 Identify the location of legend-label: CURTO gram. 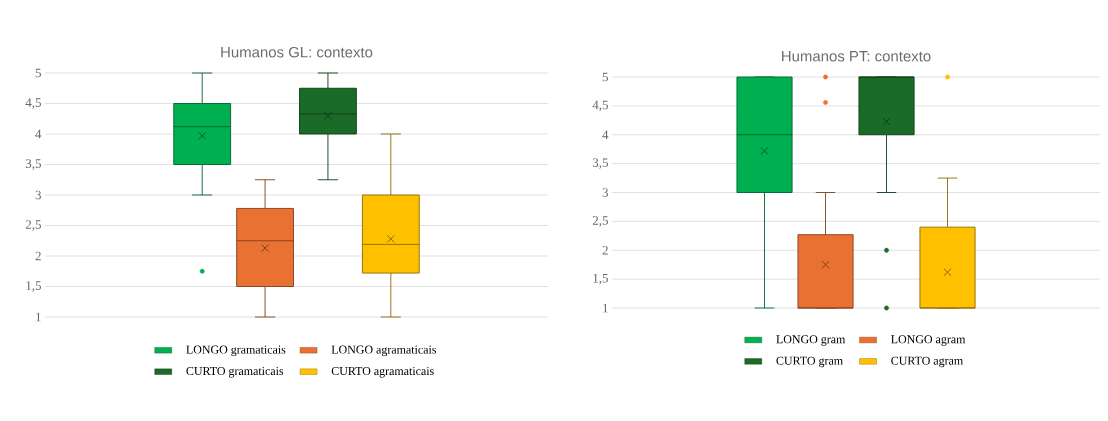
(809, 362).